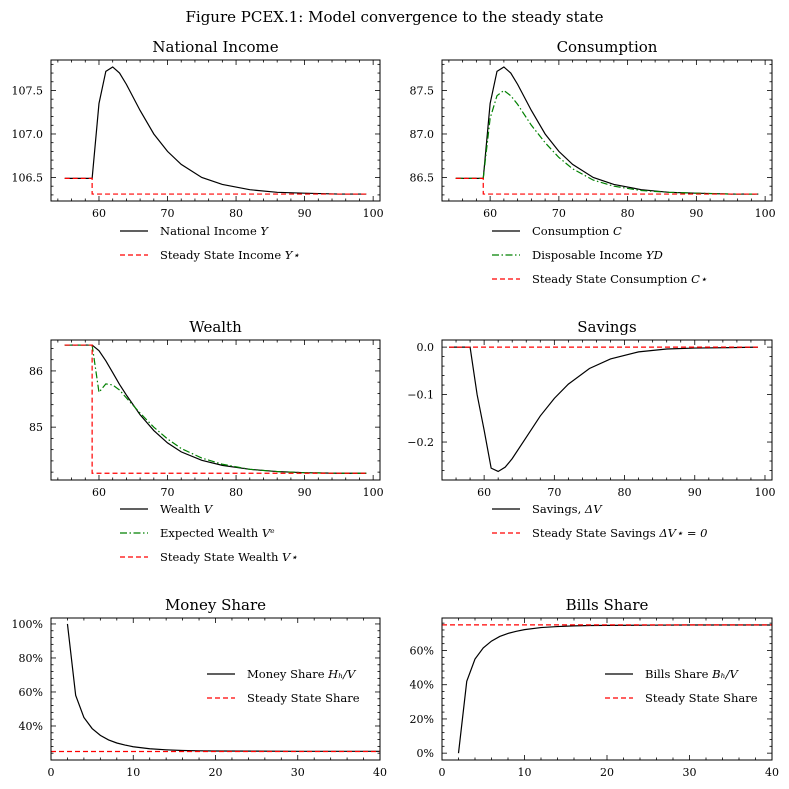 The height and width of the screenshot is (789, 789). I want to click on y-tick-label: 0.0, so click(426, 347).